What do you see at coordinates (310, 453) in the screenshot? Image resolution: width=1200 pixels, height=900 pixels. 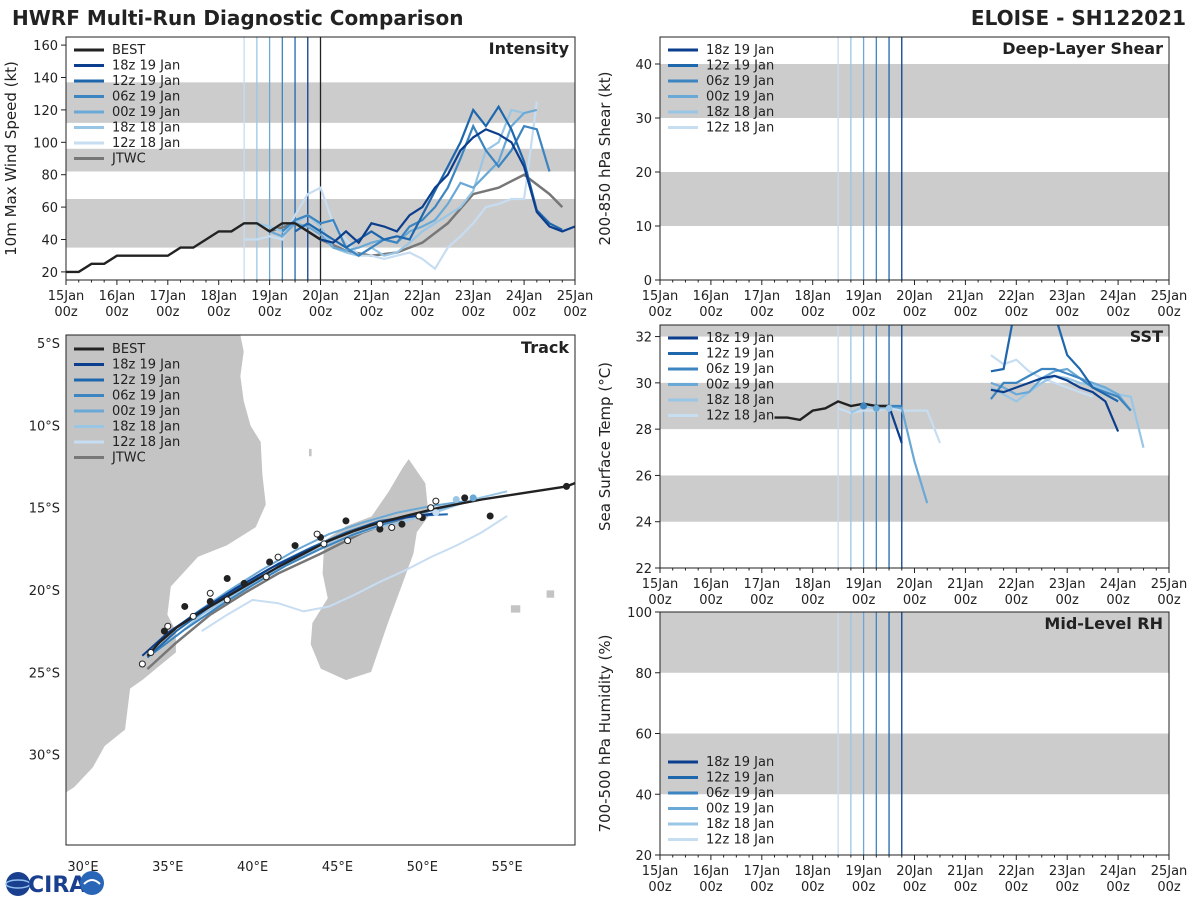 I see `comoros-island` at bounding box center [310, 453].